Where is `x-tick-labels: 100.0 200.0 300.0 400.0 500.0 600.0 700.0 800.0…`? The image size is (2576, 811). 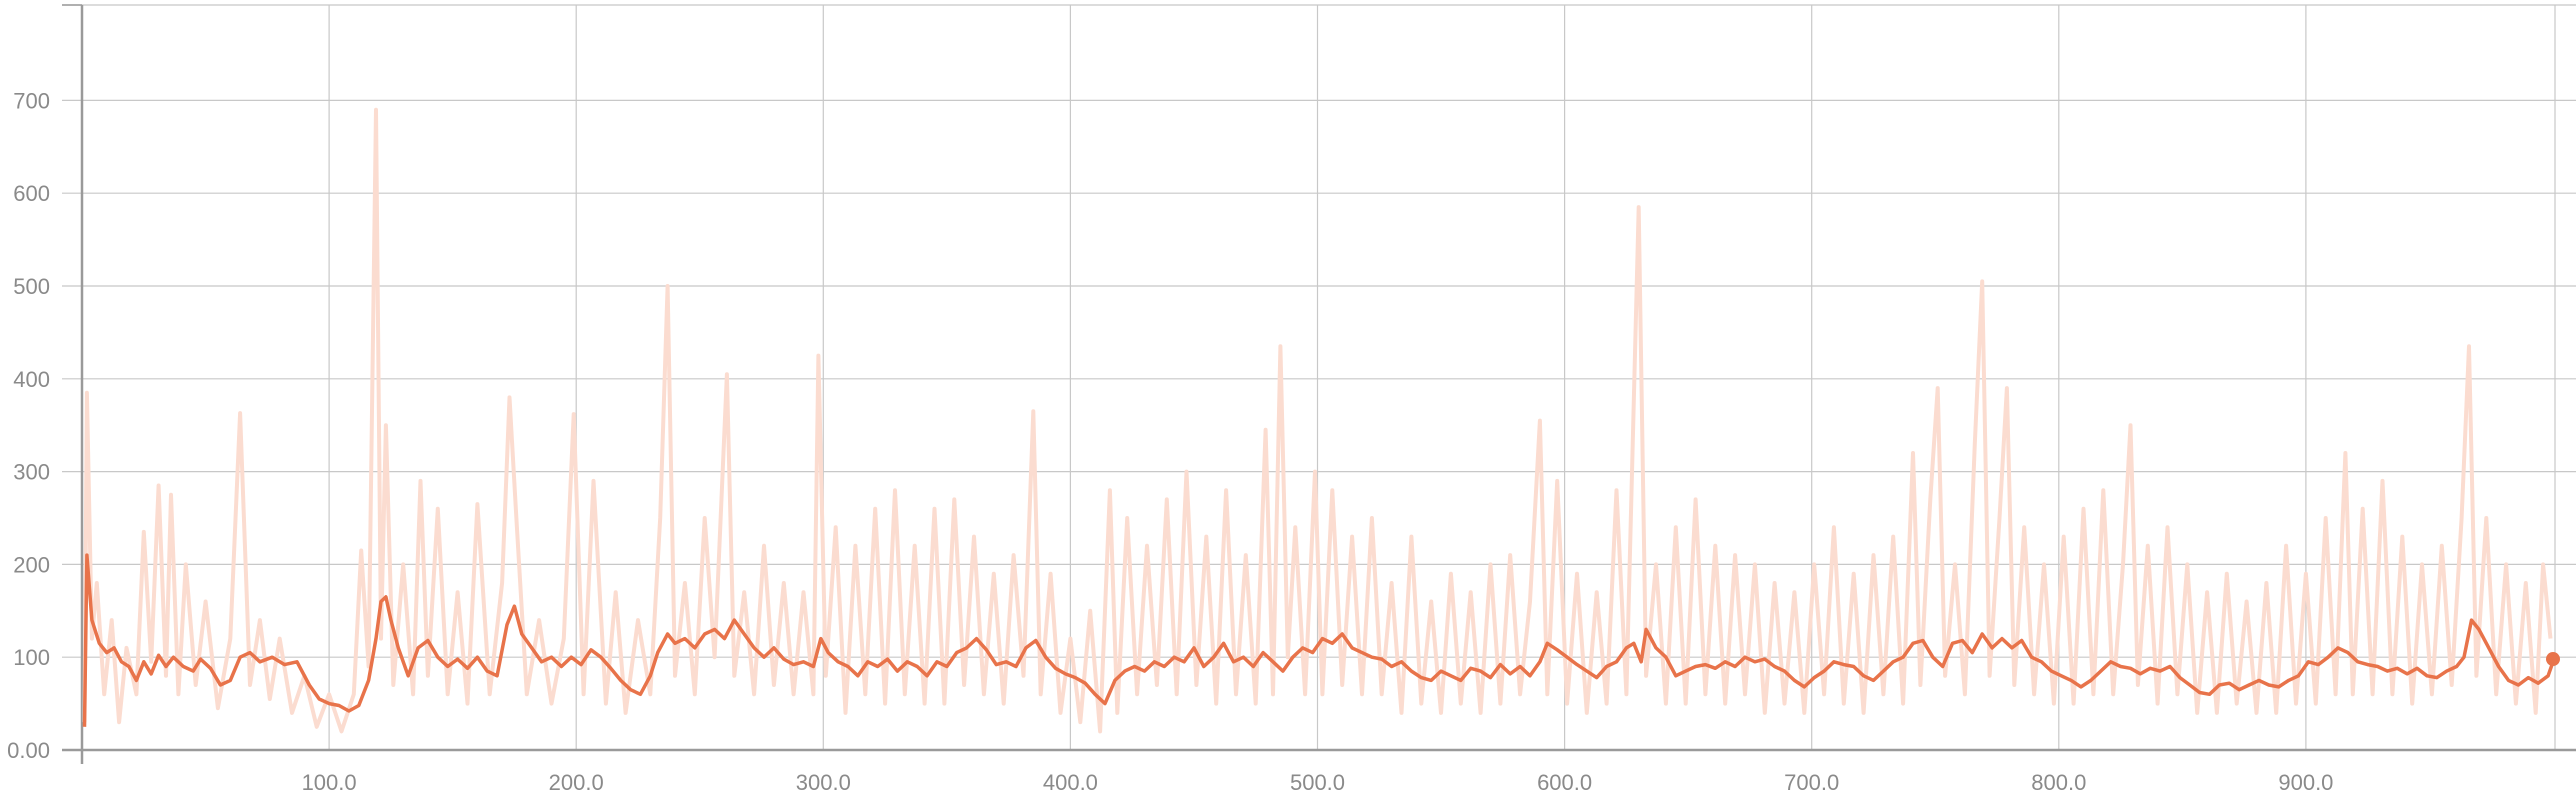
x-tick-labels: 100.0 200.0 300.0 400.0 500.0 600.0 700.0 800.0… is located at coordinates (1318, 782).